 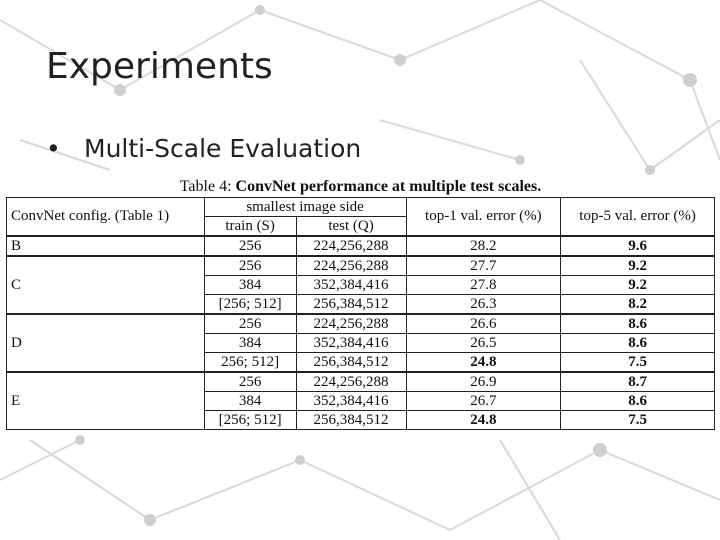 I want to click on table-row: E 256 224,256,288 26.9 8.7, so click(x=360, y=400).